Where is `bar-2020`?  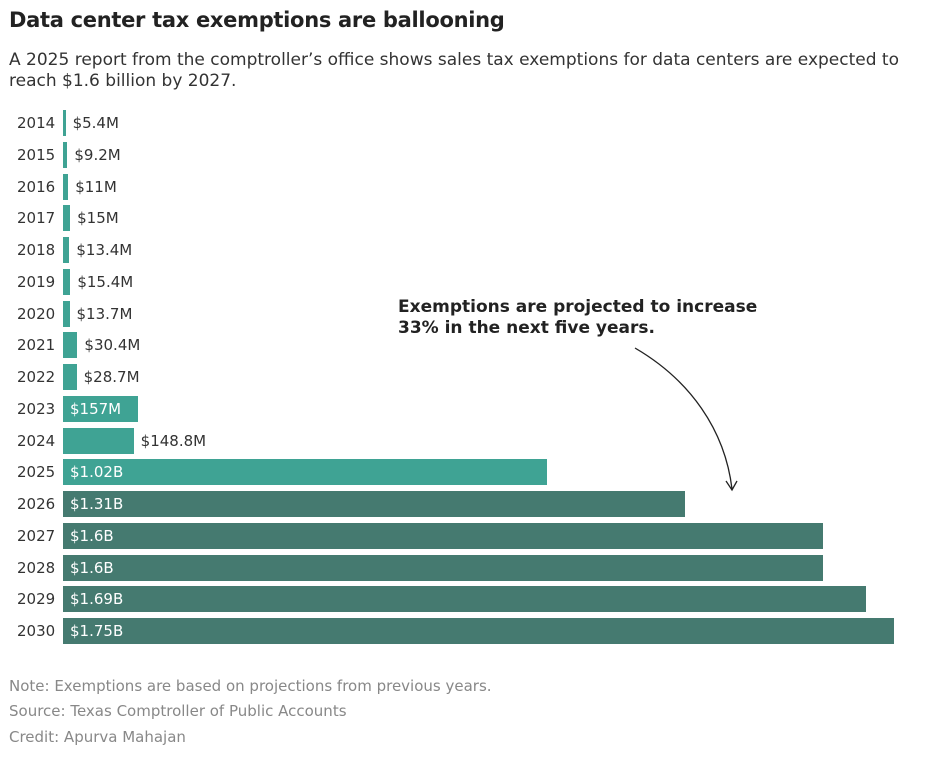
bar-2020 is located at coordinates (66, 313).